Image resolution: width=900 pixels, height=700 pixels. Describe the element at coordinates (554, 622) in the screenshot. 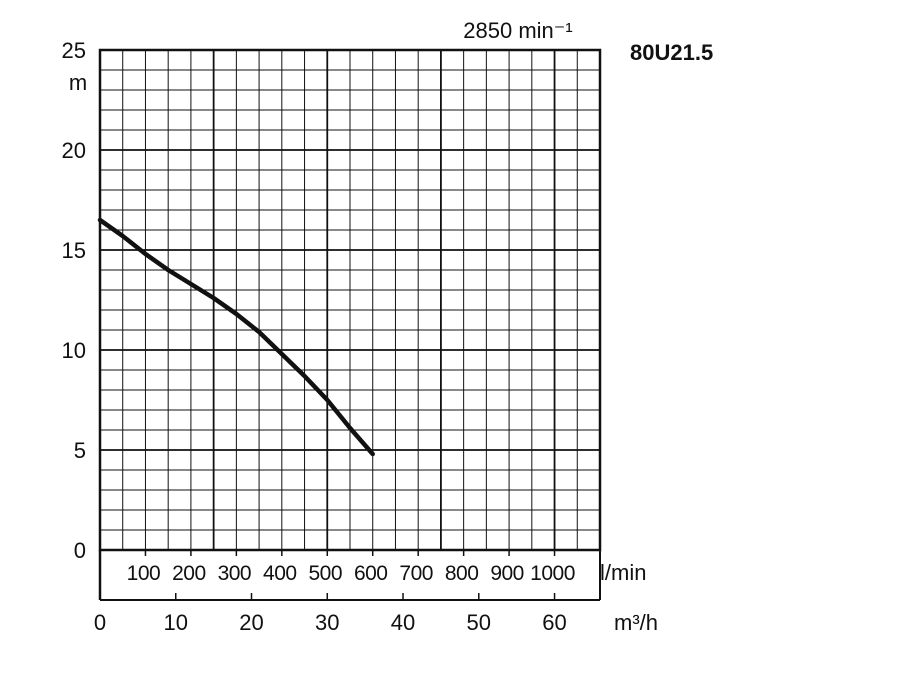

I see `m3h-tick-label: 60` at that location.